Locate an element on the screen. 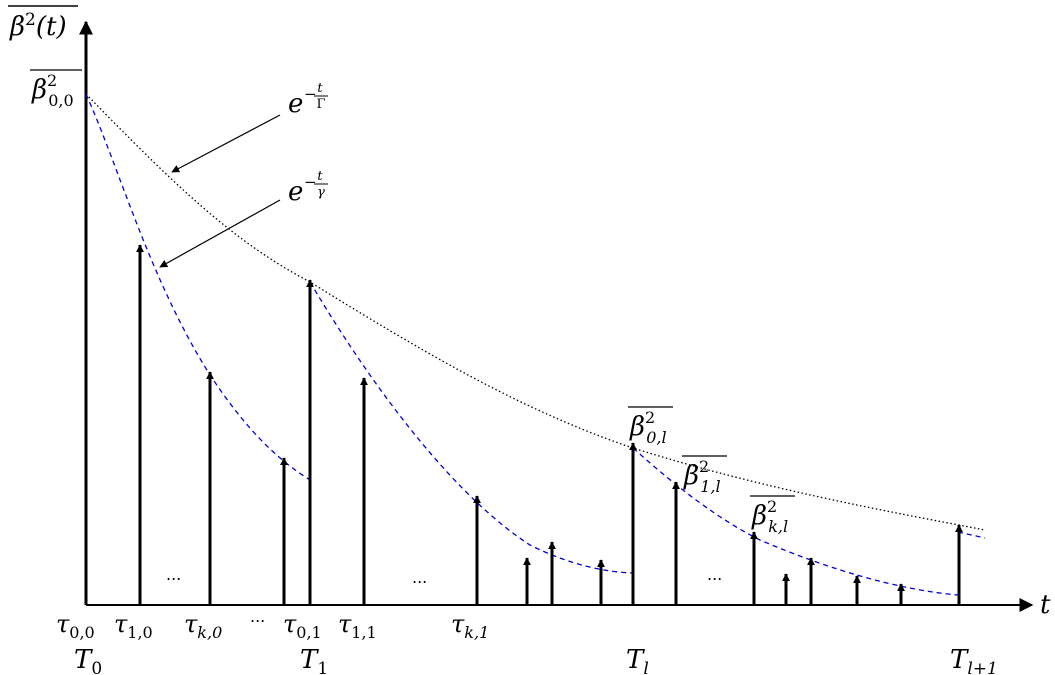 Image resolution: width=1055 pixels, height=675 pixels. svg-text:β20,l: β2 0,l is located at coordinates (648, 427).